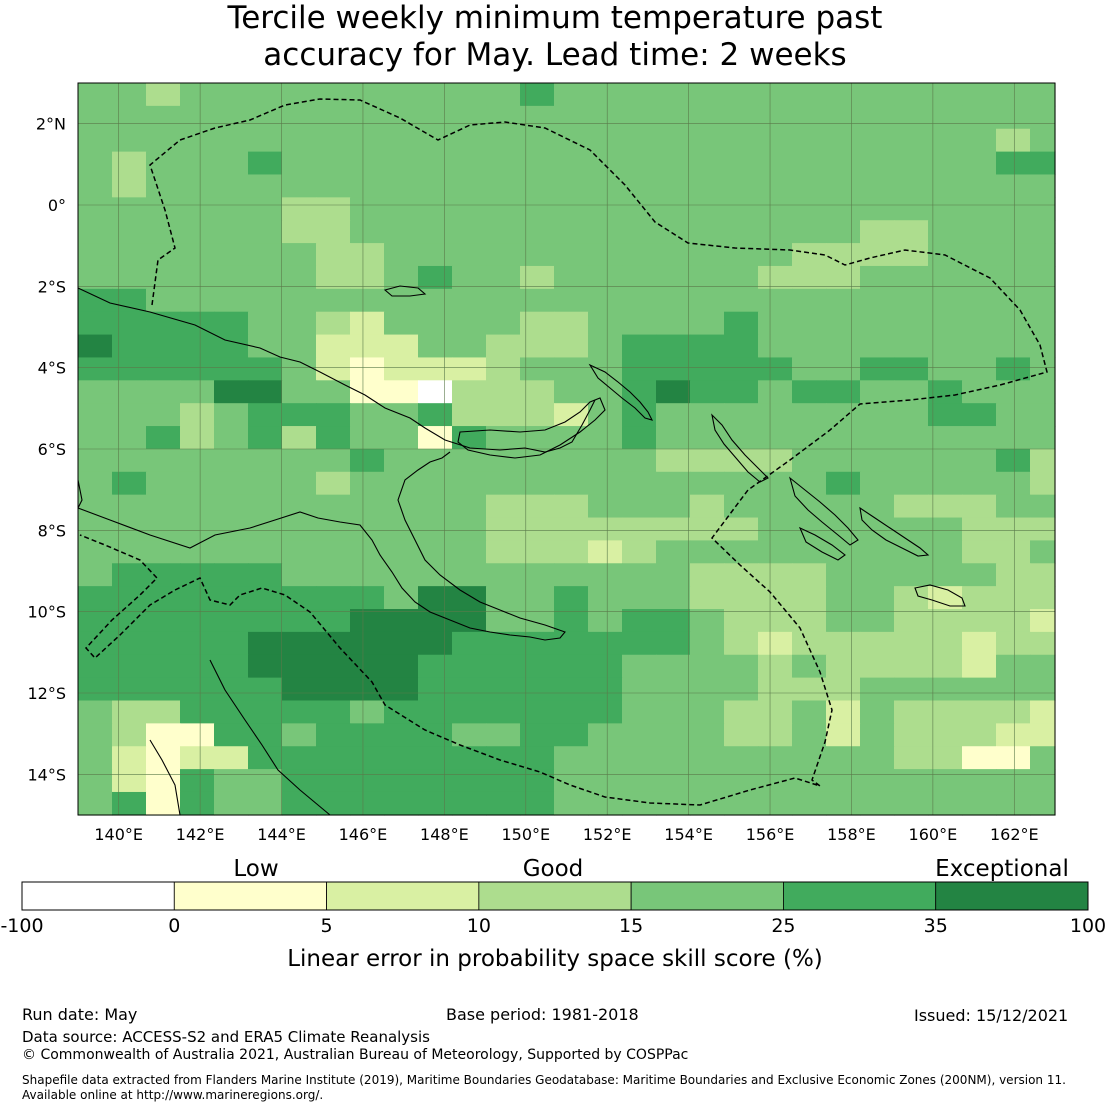 The image size is (1110, 1110). What do you see at coordinates (770, 834) in the screenshot?
I see `longitude-tick-label: 156°E` at bounding box center [770, 834].